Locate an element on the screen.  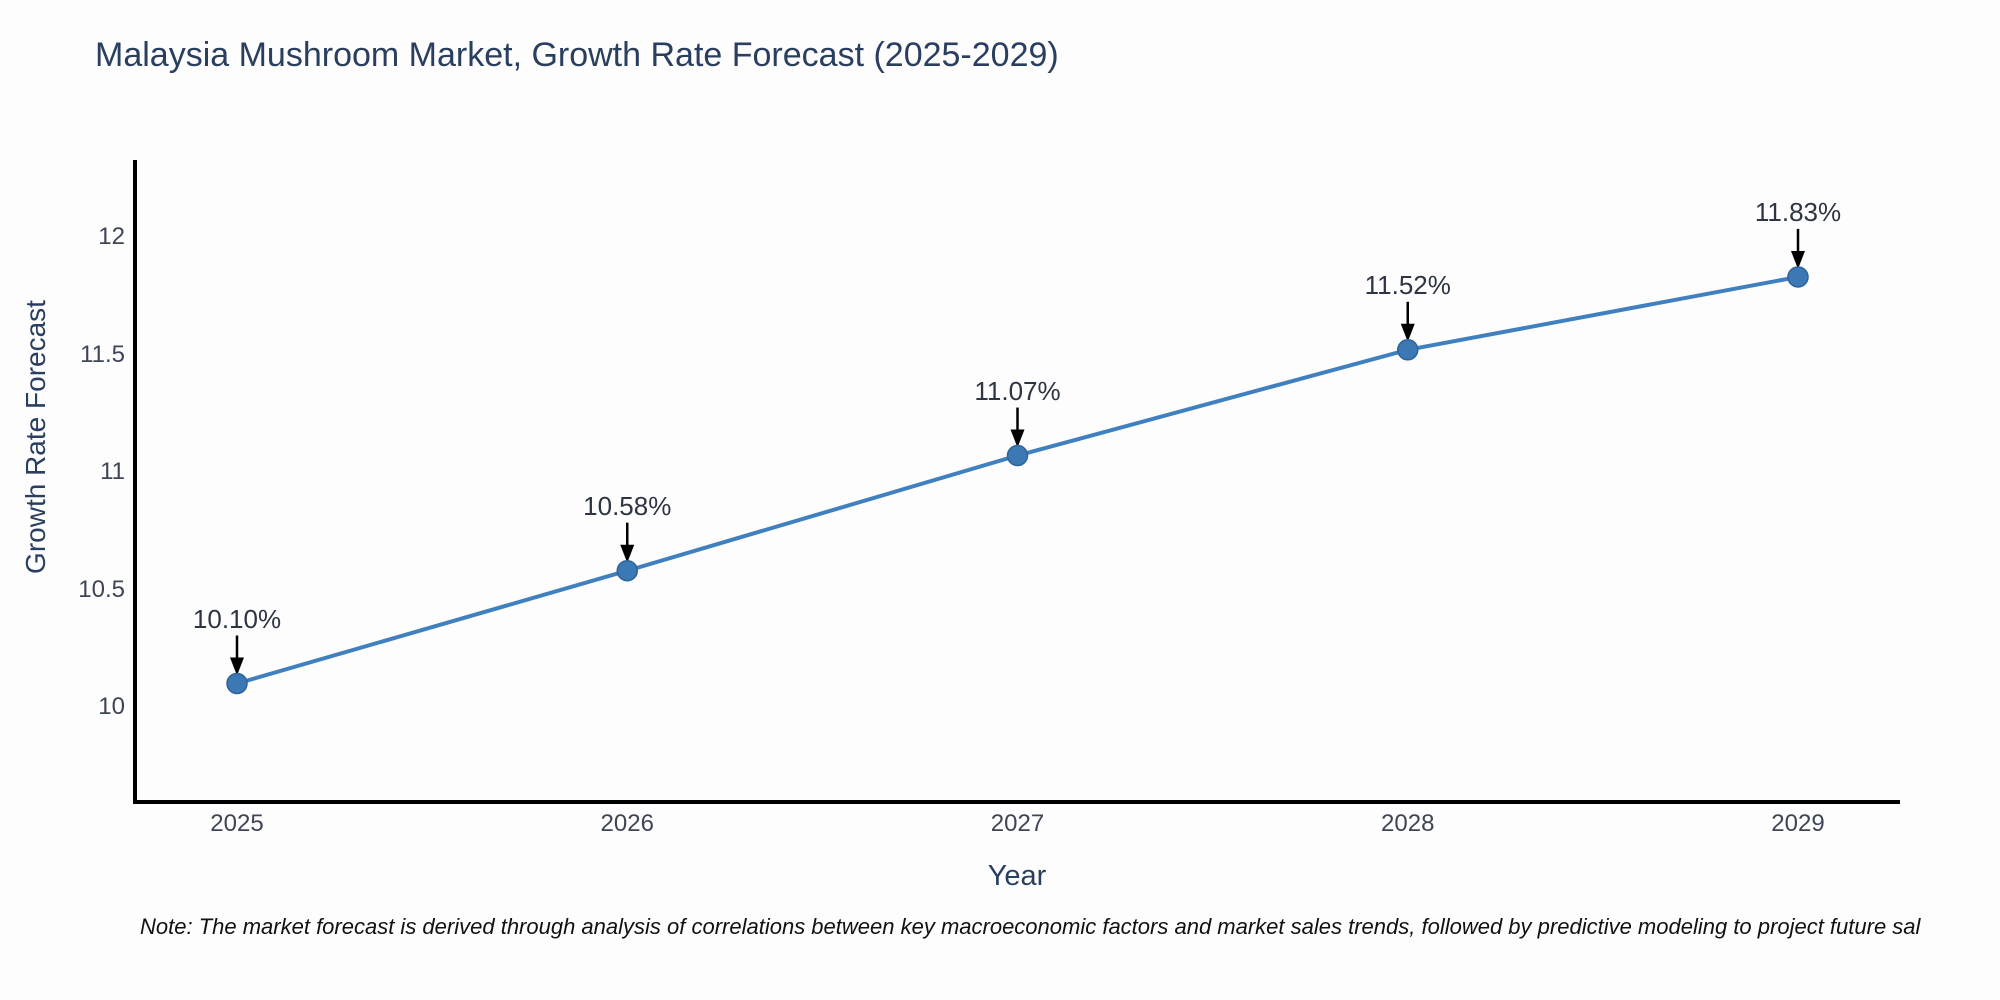
x-tick-label: 2029 is located at coordinates (1798, 823).